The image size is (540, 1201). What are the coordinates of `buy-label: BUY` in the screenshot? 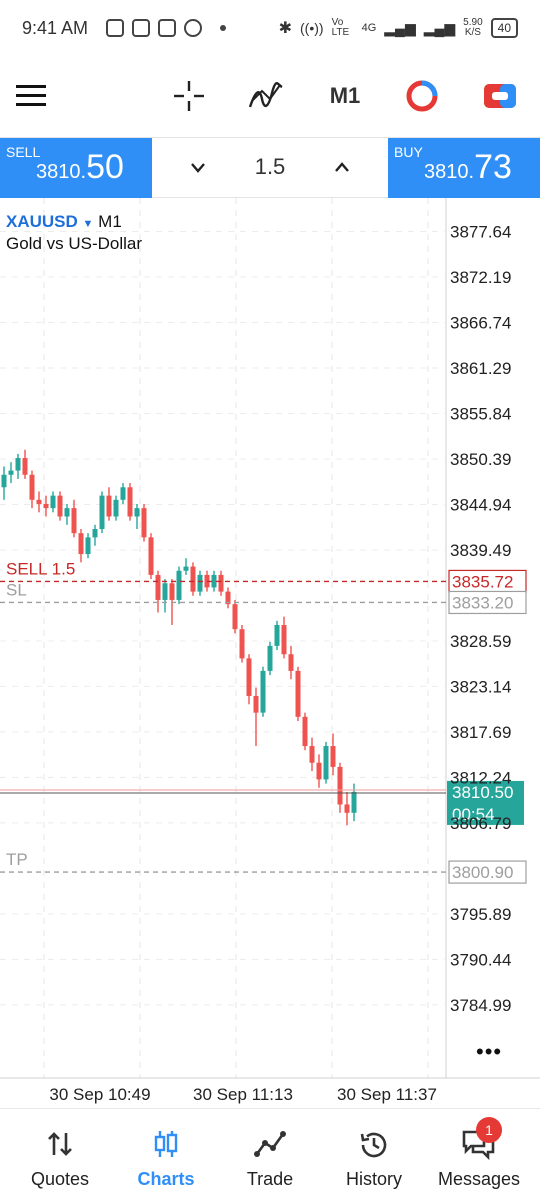 It's located at (408, 152).